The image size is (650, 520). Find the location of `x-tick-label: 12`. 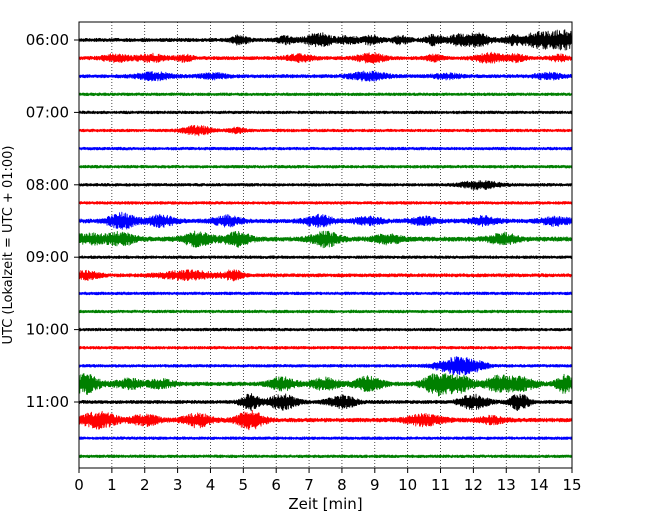

x-tick-label: 12 is located at coordinates (473, 485).